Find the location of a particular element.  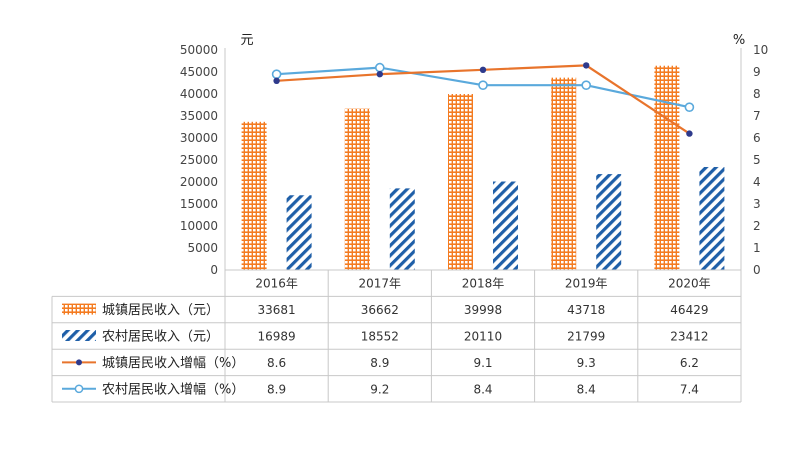

table-value: 21799 is located at coordinates (586, 337).